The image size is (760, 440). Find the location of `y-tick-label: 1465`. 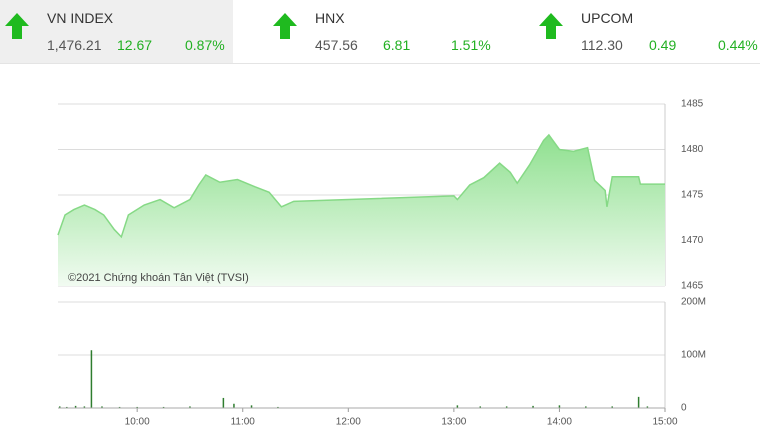

y-tick-label: 1465 is located at coordinates (692, 286).